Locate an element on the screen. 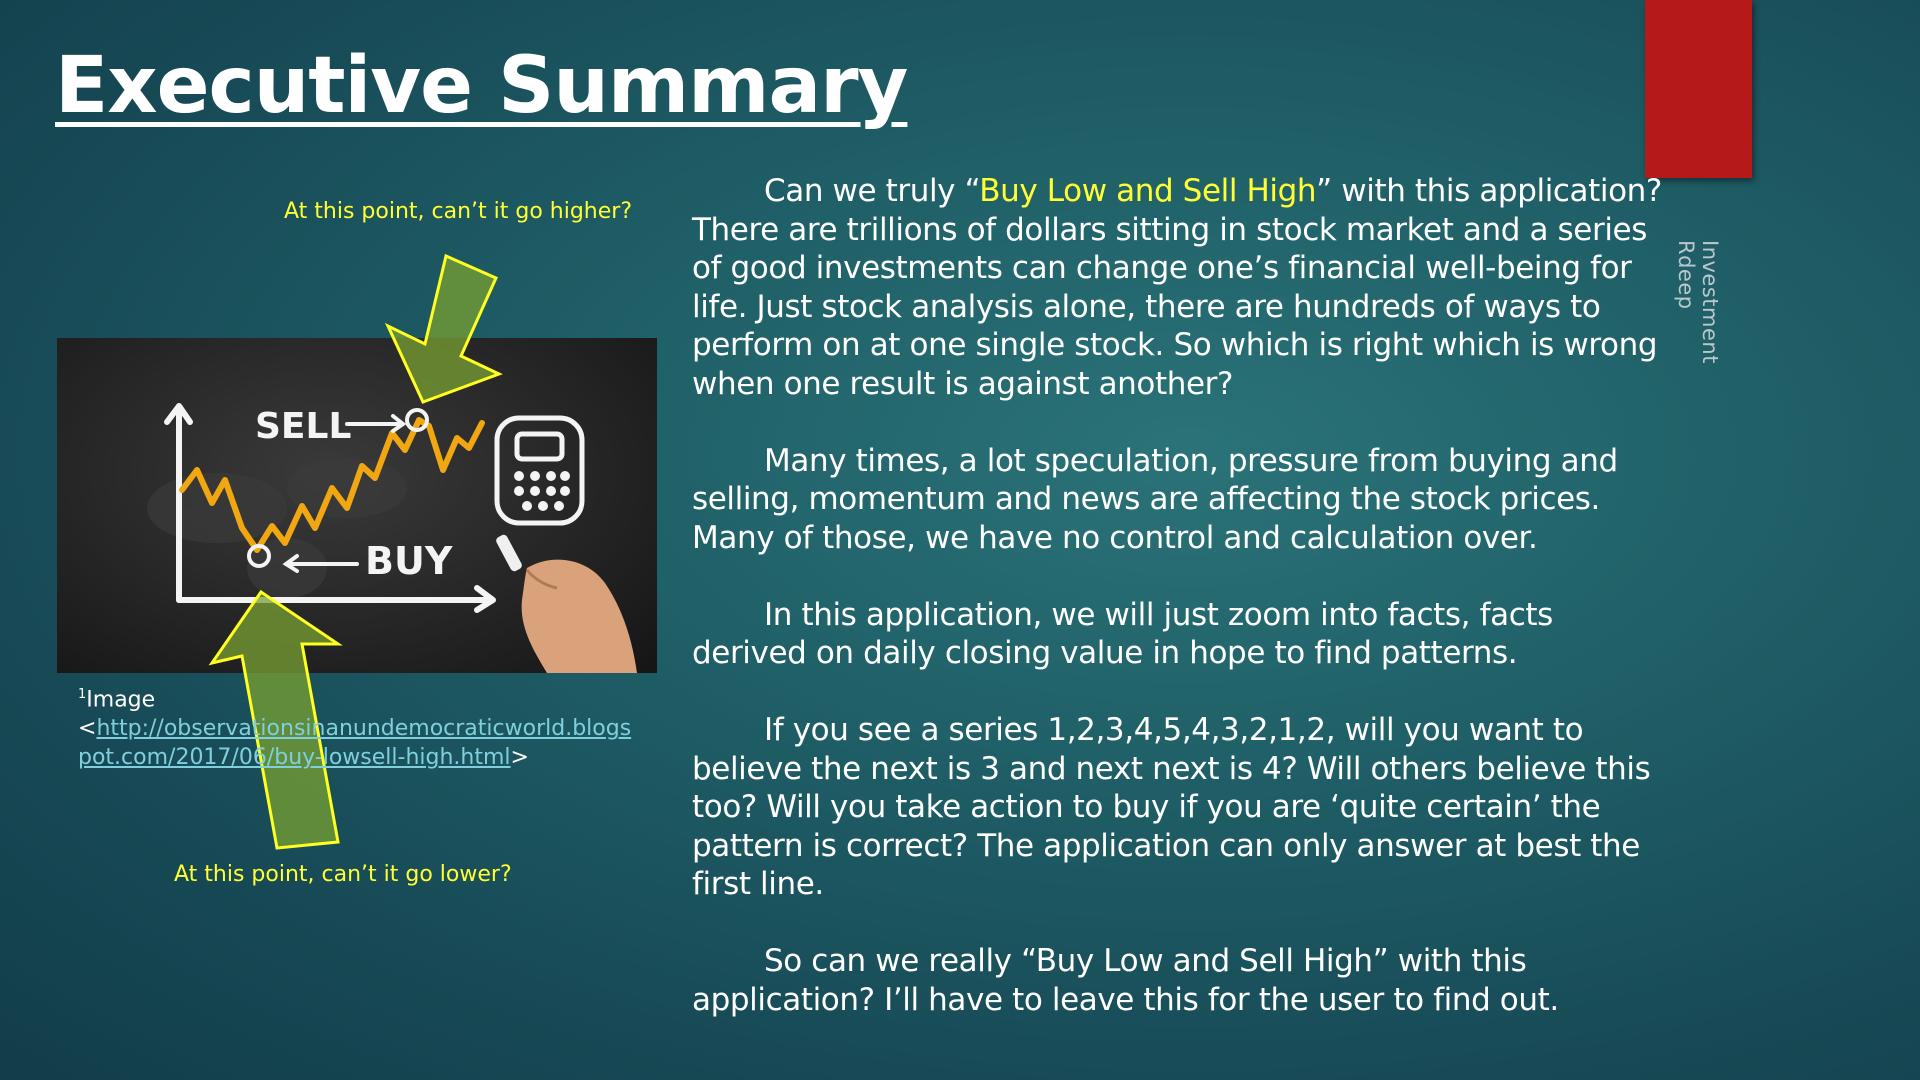 The image size is (1920, 1080). price-line is located at coordinates (332, 485).